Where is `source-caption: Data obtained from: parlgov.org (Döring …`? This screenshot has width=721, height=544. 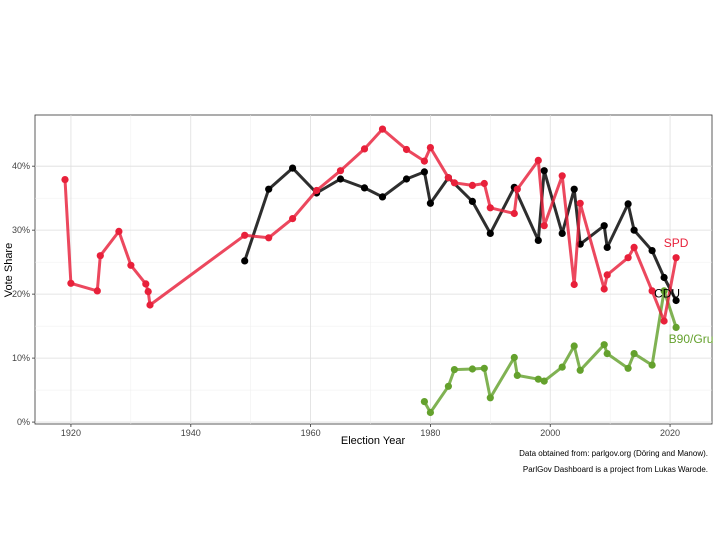
source-caption: Data obtained from: parlgov.org (Döring … is located at coordinates (613, 453).